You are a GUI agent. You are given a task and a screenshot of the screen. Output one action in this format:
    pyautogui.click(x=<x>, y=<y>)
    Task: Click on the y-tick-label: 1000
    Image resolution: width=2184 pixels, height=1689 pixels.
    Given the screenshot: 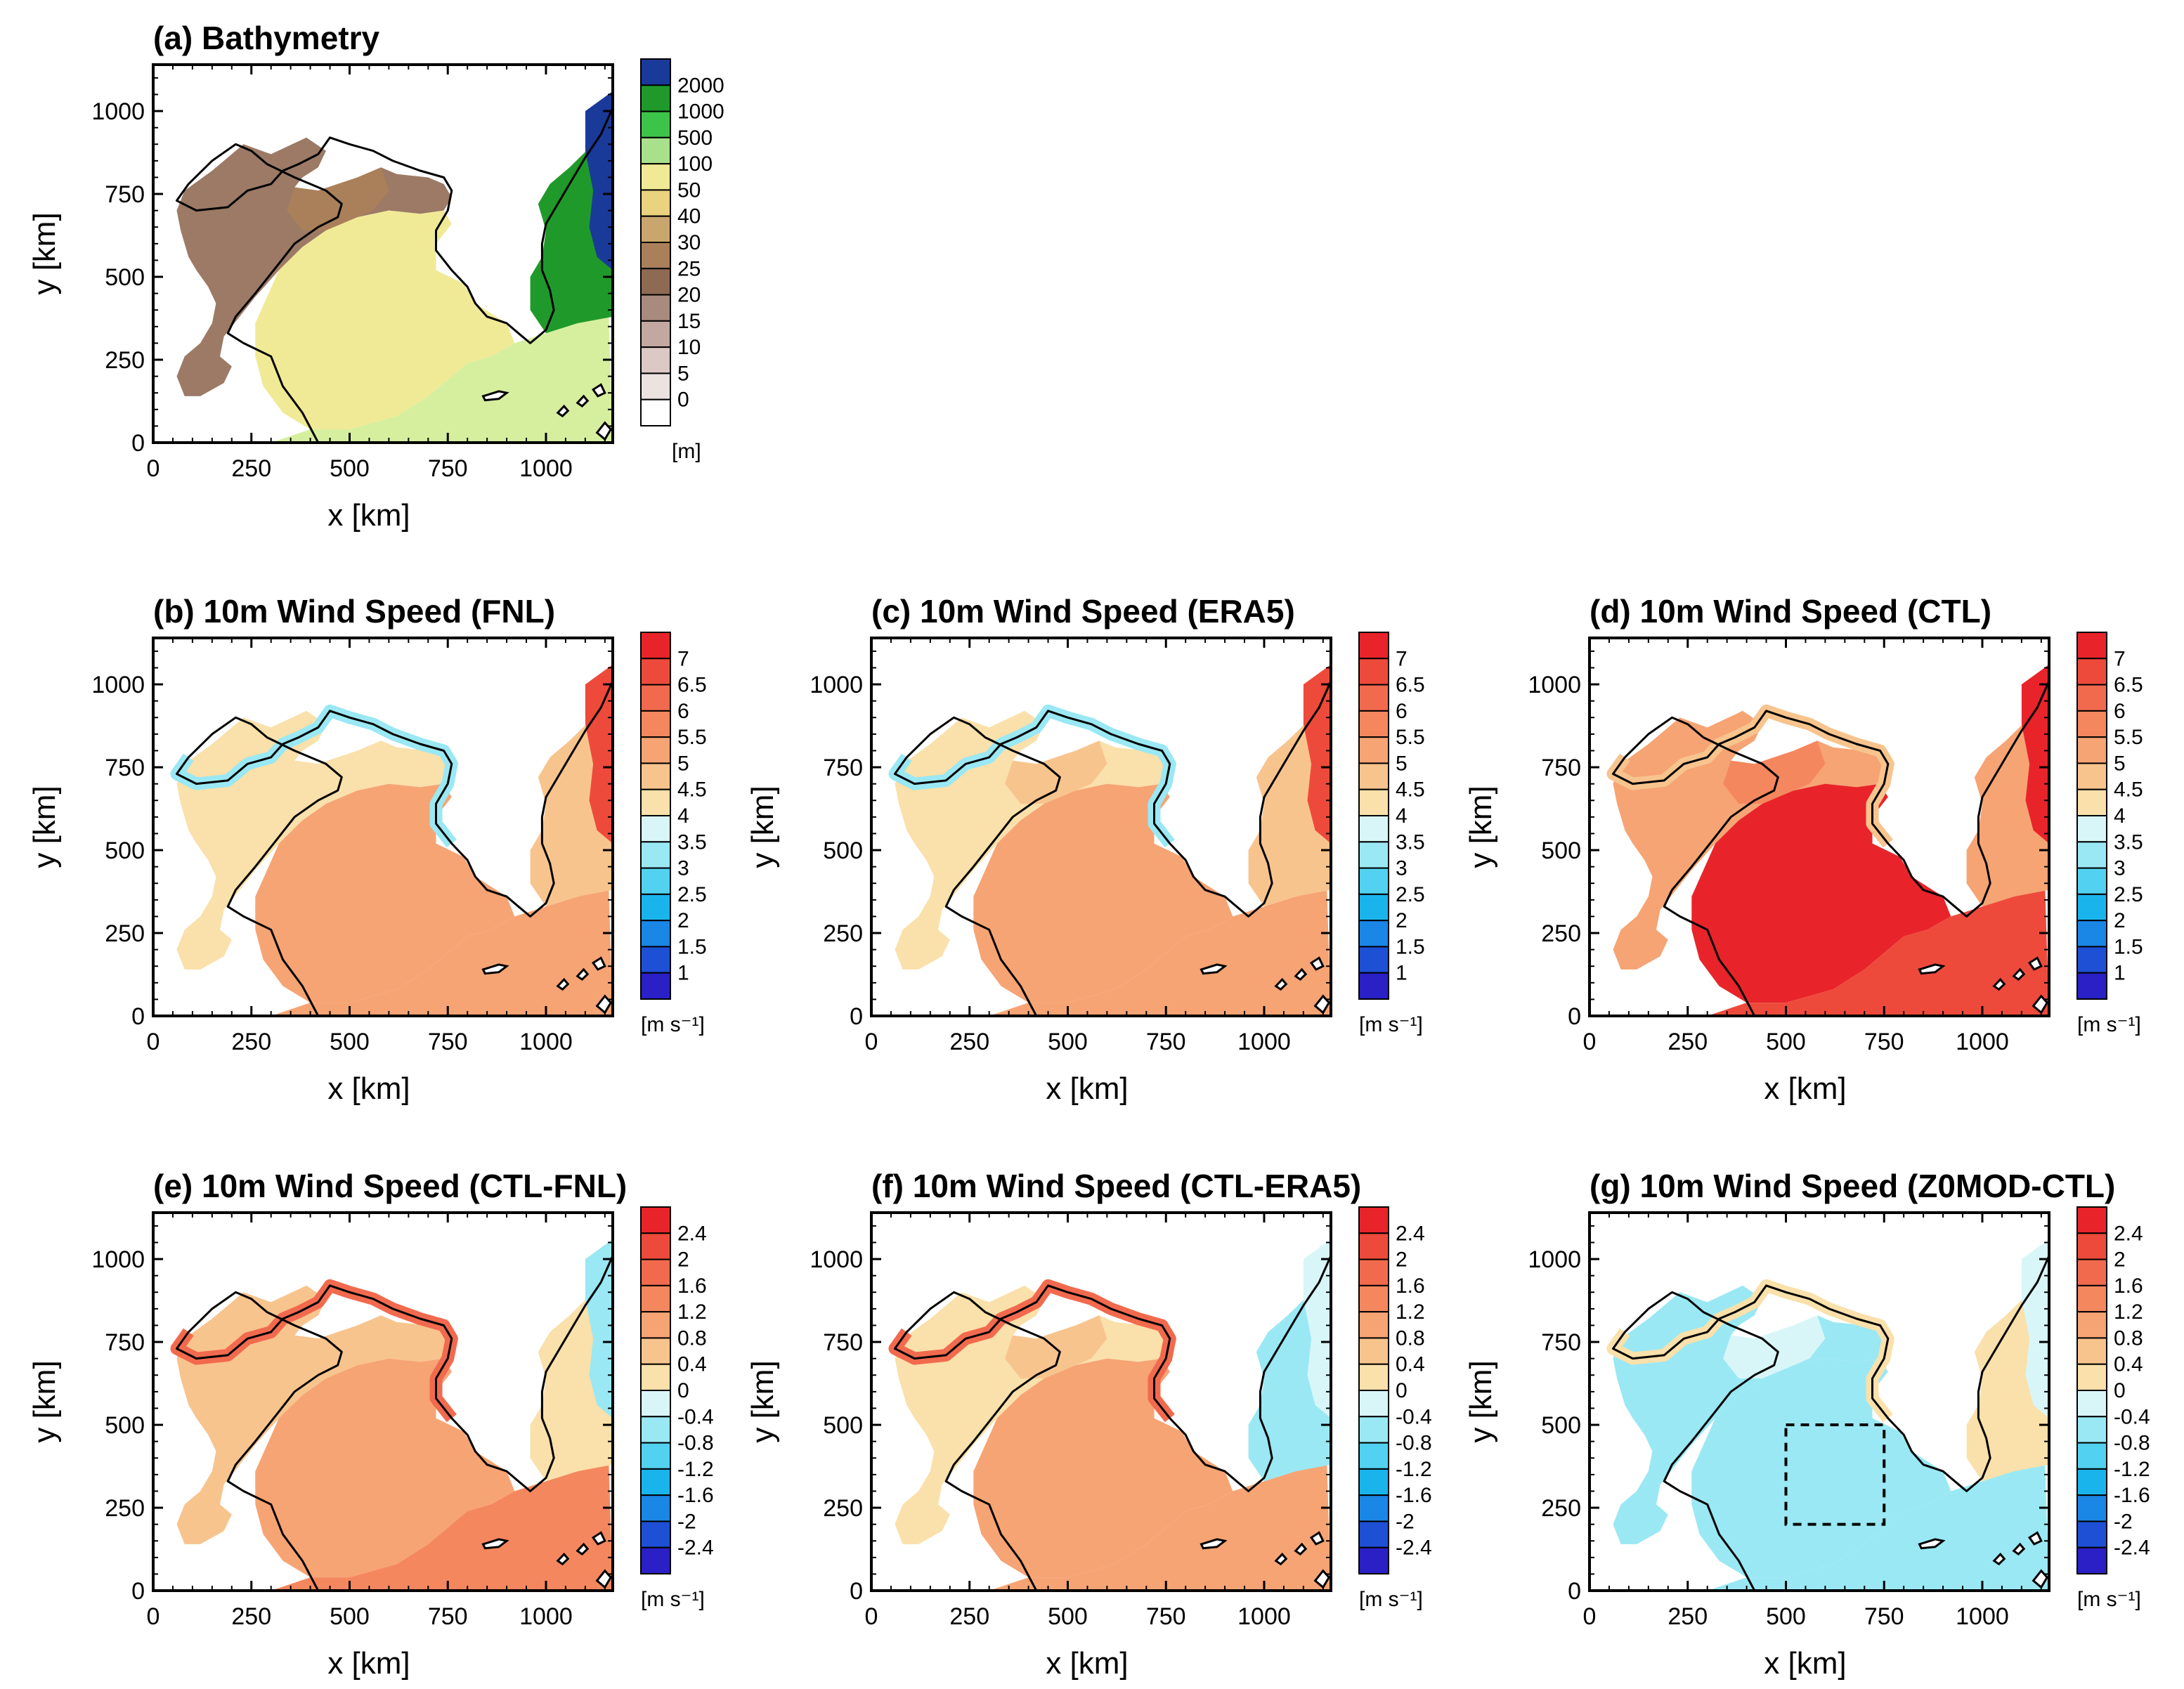 What is the action you would take?
    pyautogui.click(x=118, y=1259)
    